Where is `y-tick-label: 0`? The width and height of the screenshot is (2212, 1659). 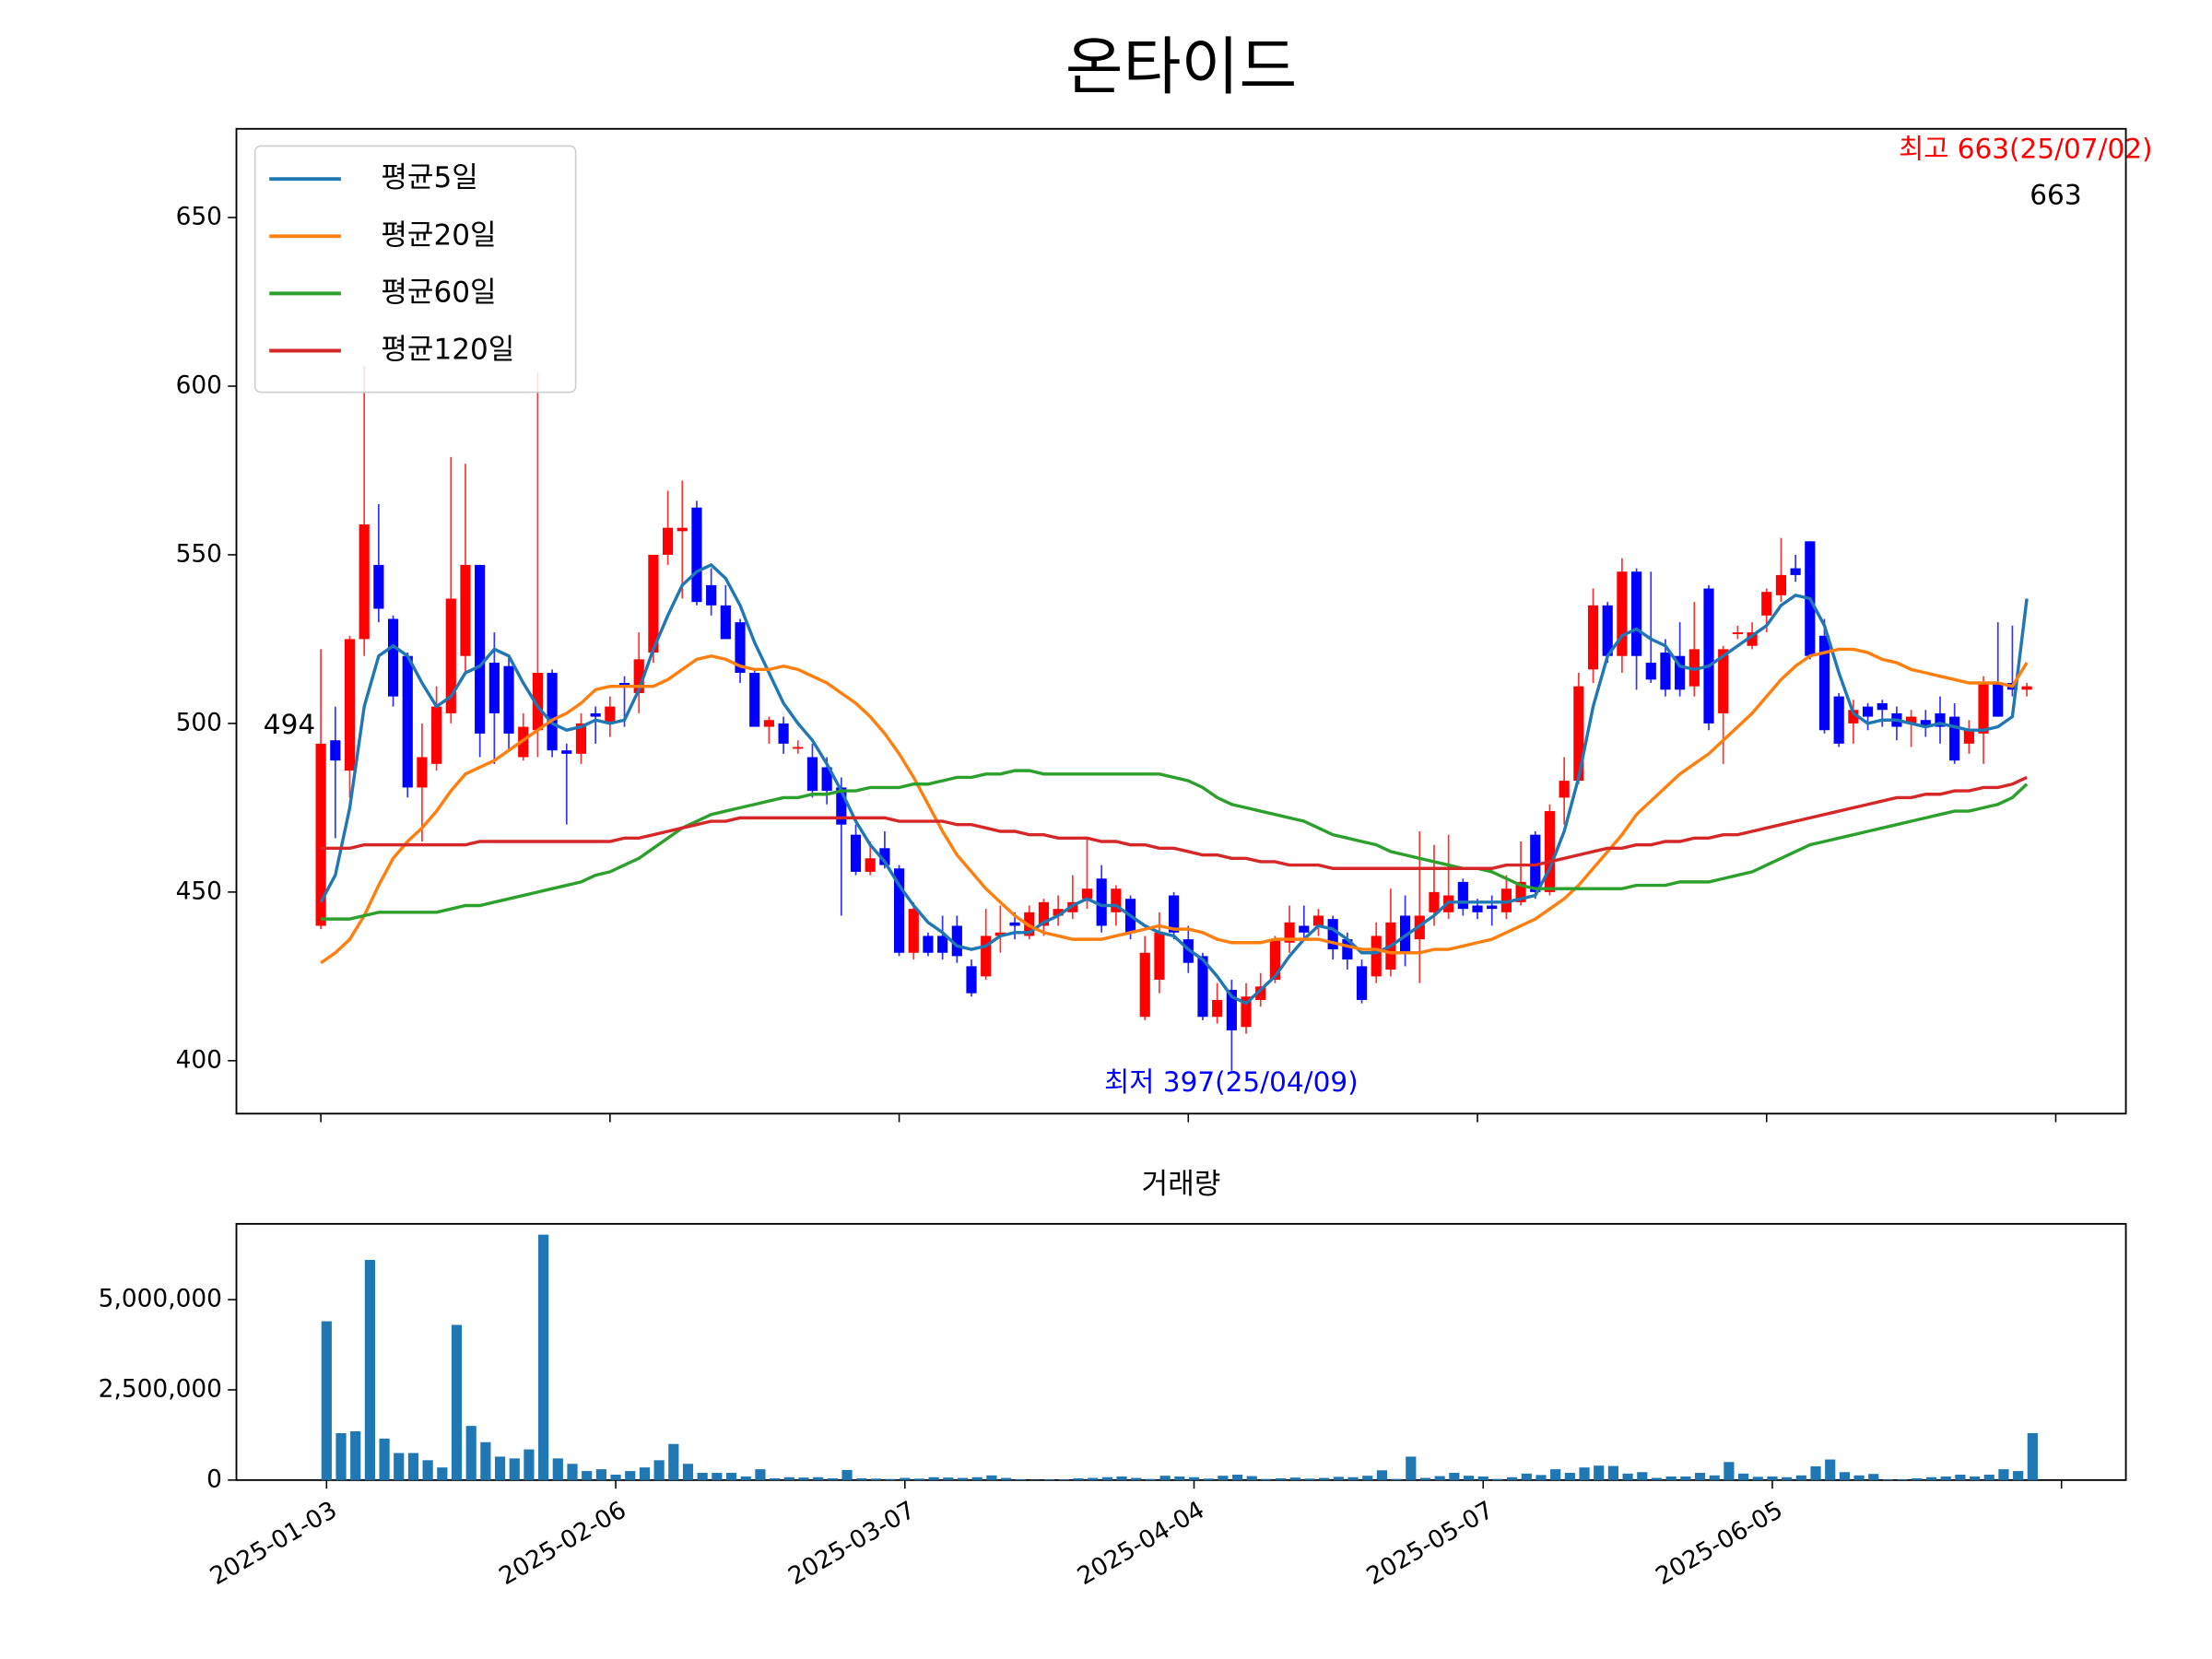 y-tick-label: 0 is located at coordinates (214, 1479).